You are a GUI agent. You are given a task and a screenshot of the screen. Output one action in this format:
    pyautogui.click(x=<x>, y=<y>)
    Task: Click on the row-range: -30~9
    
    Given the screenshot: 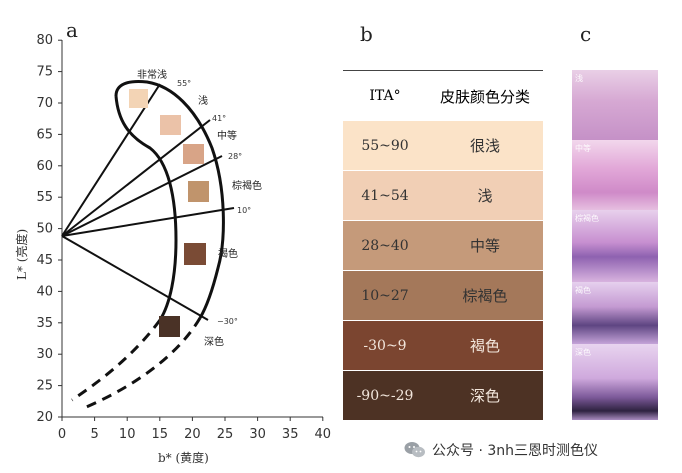 What is the action you would take?
    pyautogui.click(x=385, y=345)
    